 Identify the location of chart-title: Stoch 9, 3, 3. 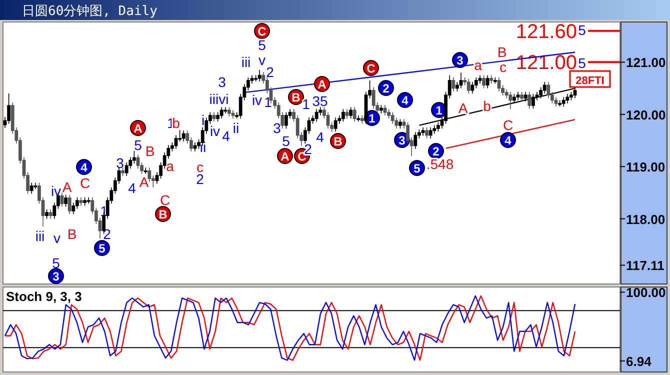
(44, 296).